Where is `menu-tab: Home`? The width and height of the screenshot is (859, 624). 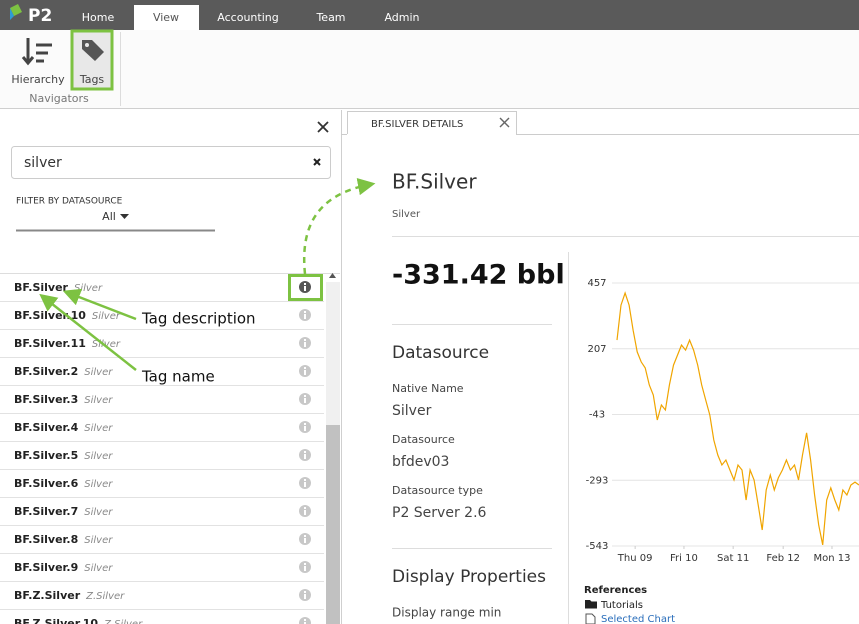
menu-tab: Home is located at coordinates (98, 17).